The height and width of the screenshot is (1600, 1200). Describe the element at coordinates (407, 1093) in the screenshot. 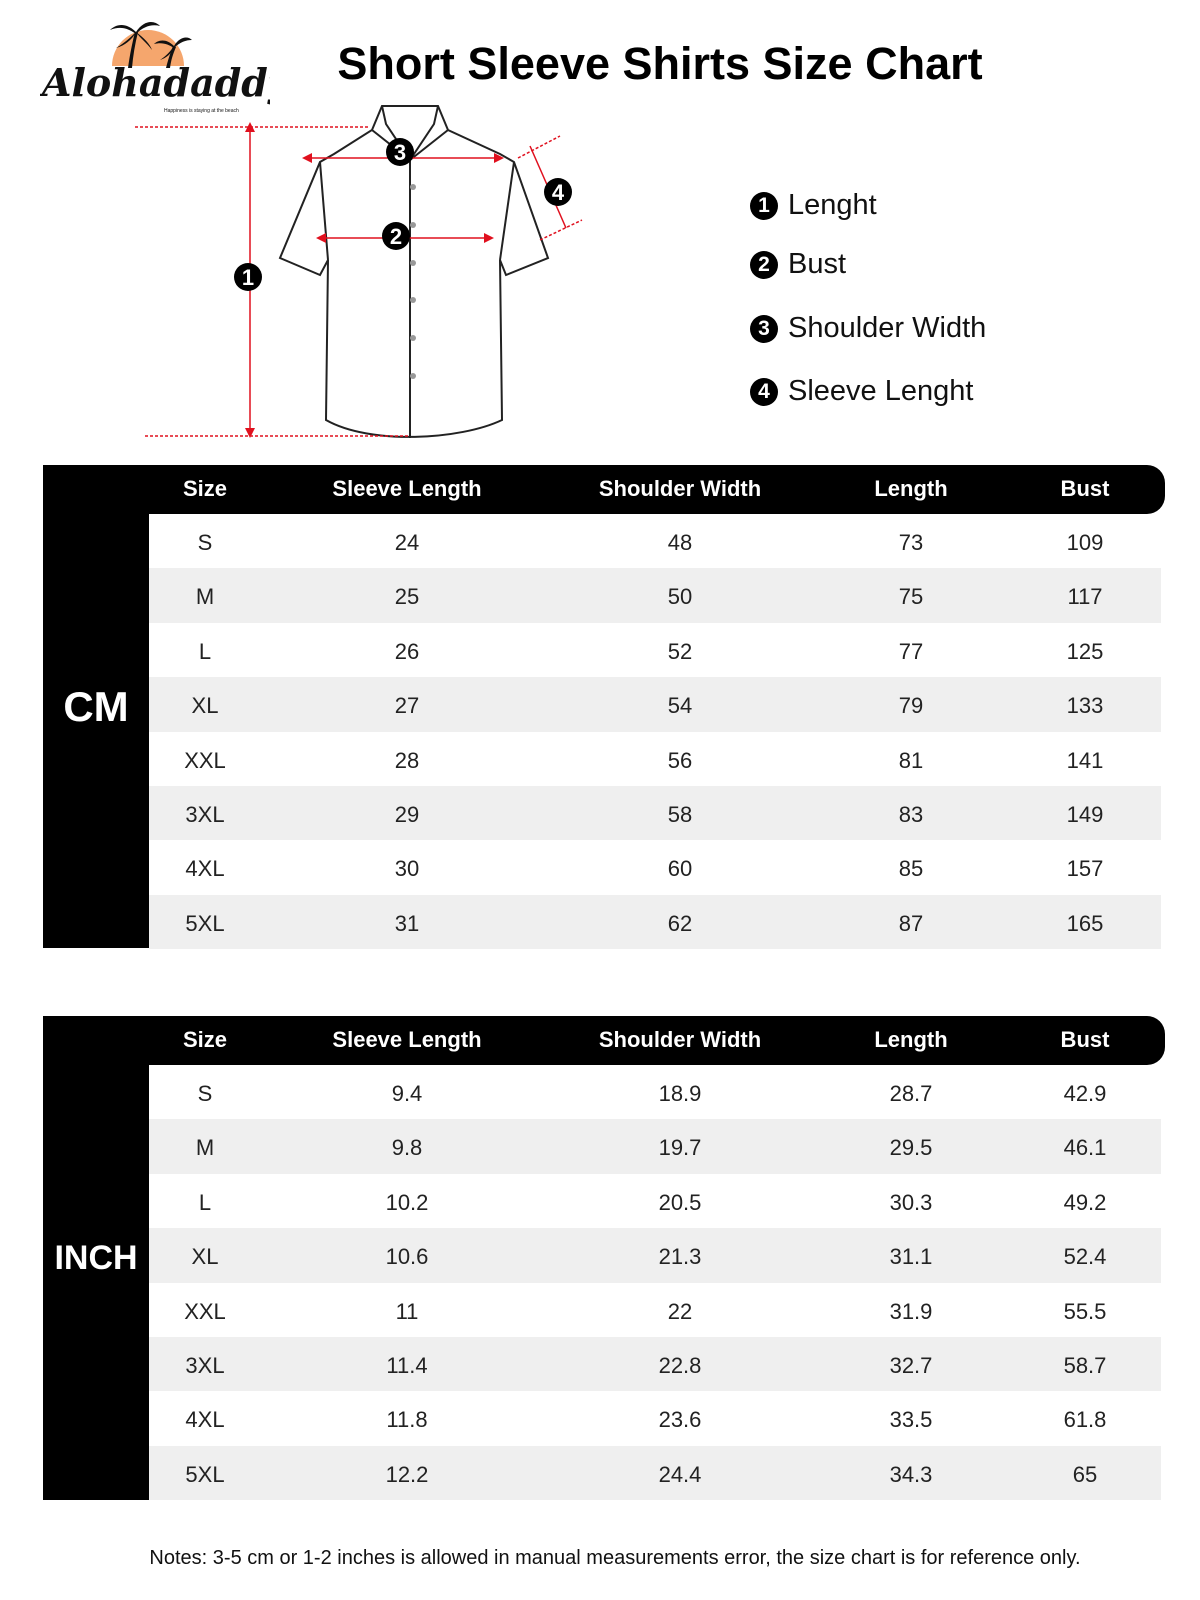

I see `table-cell: 9.4` at that location.